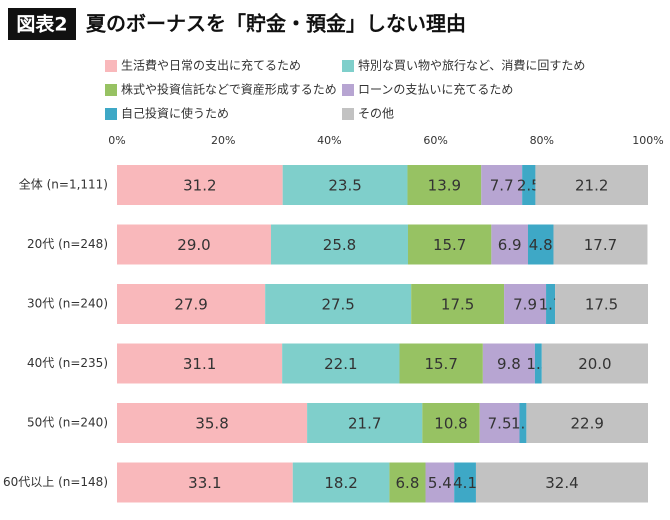  I want to click on value-label: 20.0, so click(594, 364).